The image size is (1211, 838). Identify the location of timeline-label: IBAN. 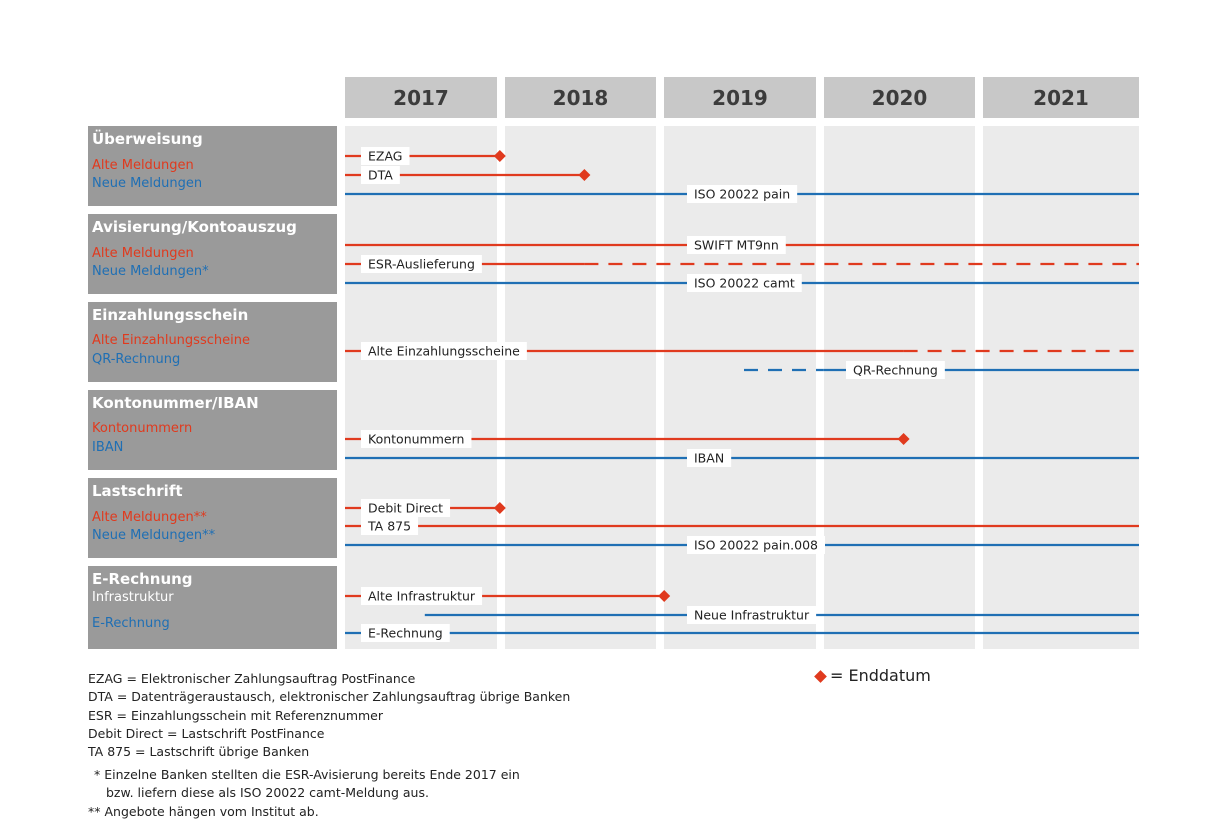
(709, 458).